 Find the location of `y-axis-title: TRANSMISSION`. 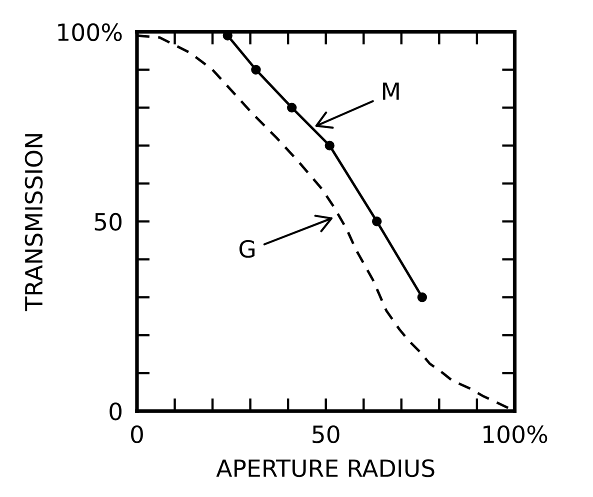

y-axis-title: TRANSMISSION is located at coordinates (33, 223).